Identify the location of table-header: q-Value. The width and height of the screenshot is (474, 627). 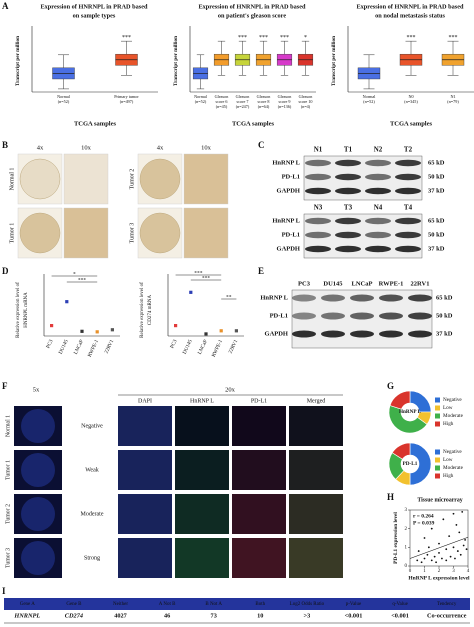
(400, 604).